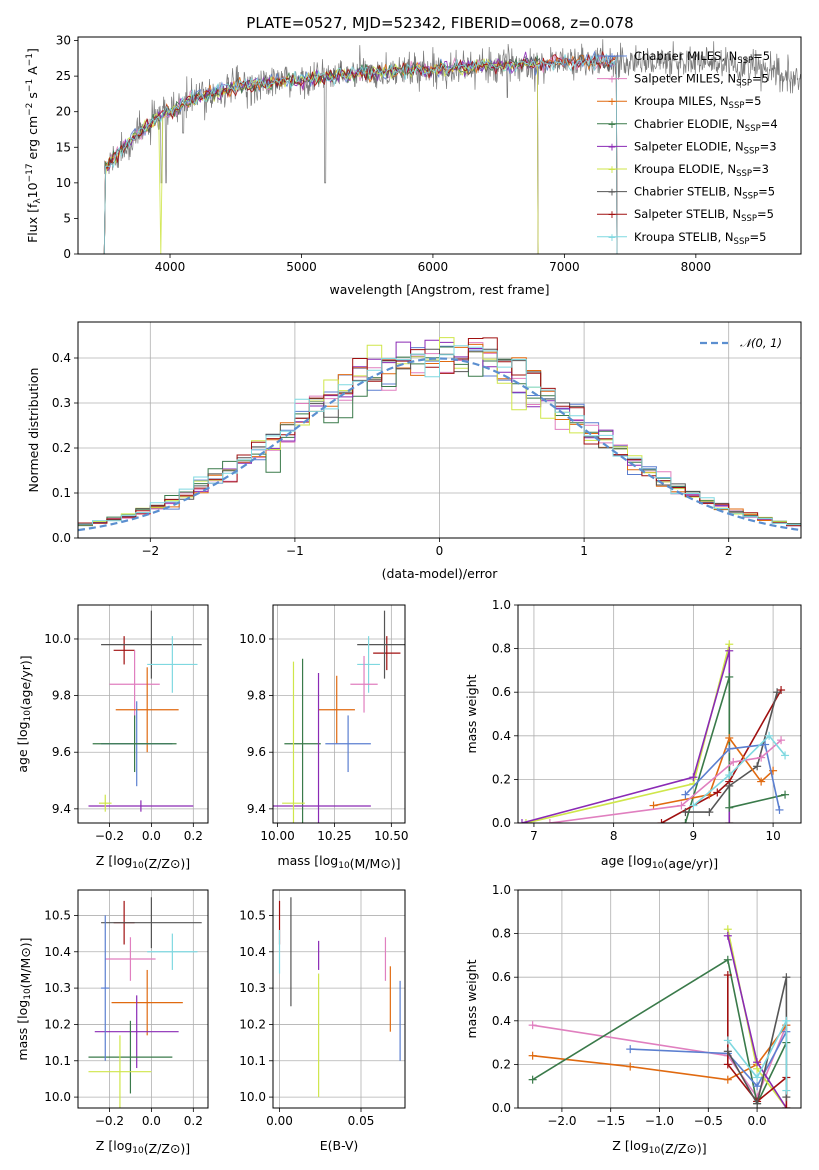  I want to click on x-tick-label: 0.05, so click(361, 1121).